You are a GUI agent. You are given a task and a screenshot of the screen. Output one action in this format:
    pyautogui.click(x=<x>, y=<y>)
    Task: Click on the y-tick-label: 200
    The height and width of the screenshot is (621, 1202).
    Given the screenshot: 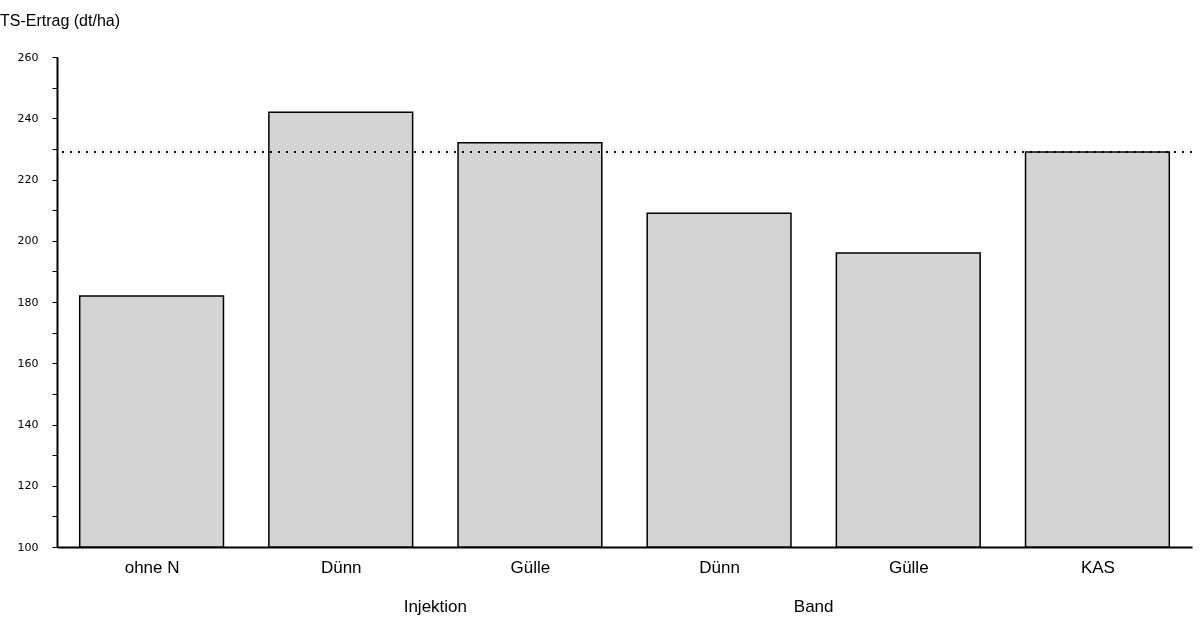 What is the action you would take?
    pyautogui.click(x=28, y=241)
    